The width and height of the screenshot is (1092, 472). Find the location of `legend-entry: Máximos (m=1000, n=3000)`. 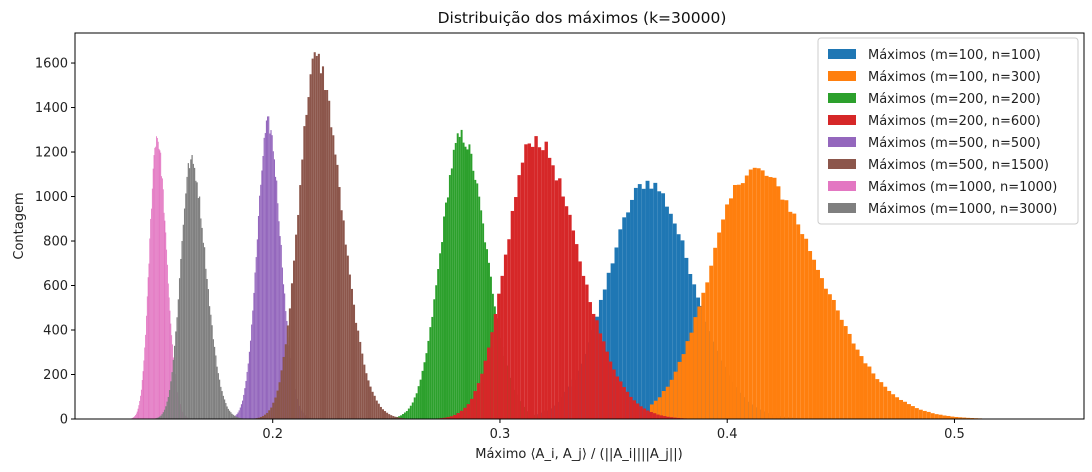

legend-entry: Máximos (m=1000, n=3000) is located at coordinates (962, 209).